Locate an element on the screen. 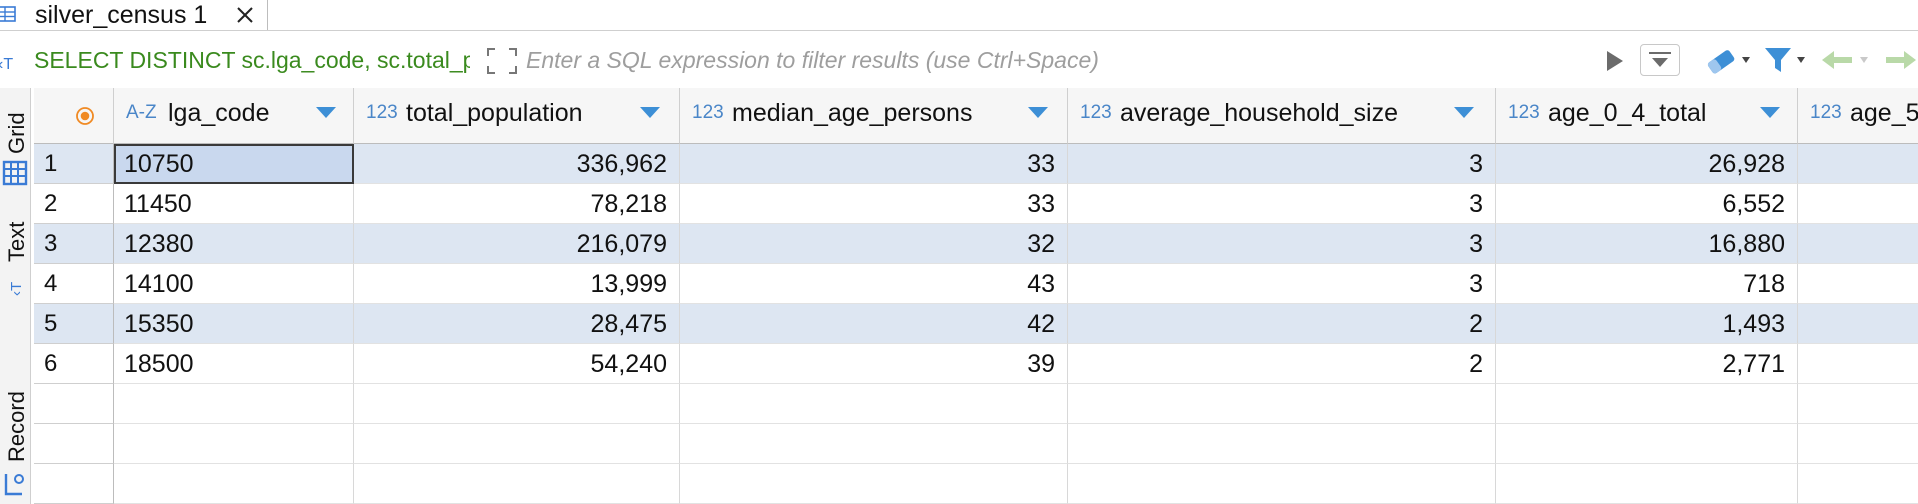  cell-lga-code: 10750 is located at coordinates (234, 164).